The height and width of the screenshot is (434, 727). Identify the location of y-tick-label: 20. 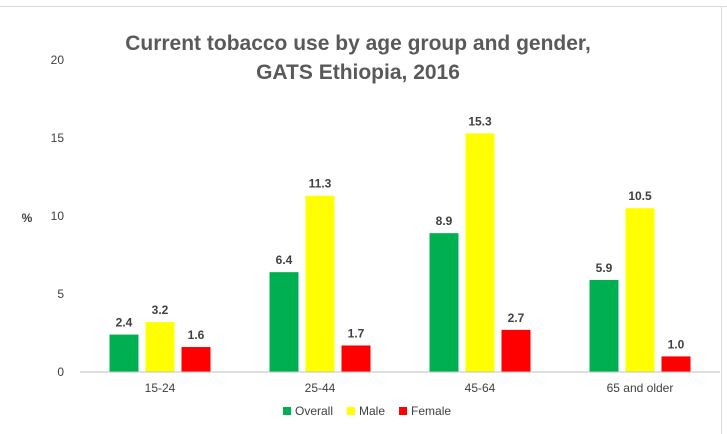
(58, 60).